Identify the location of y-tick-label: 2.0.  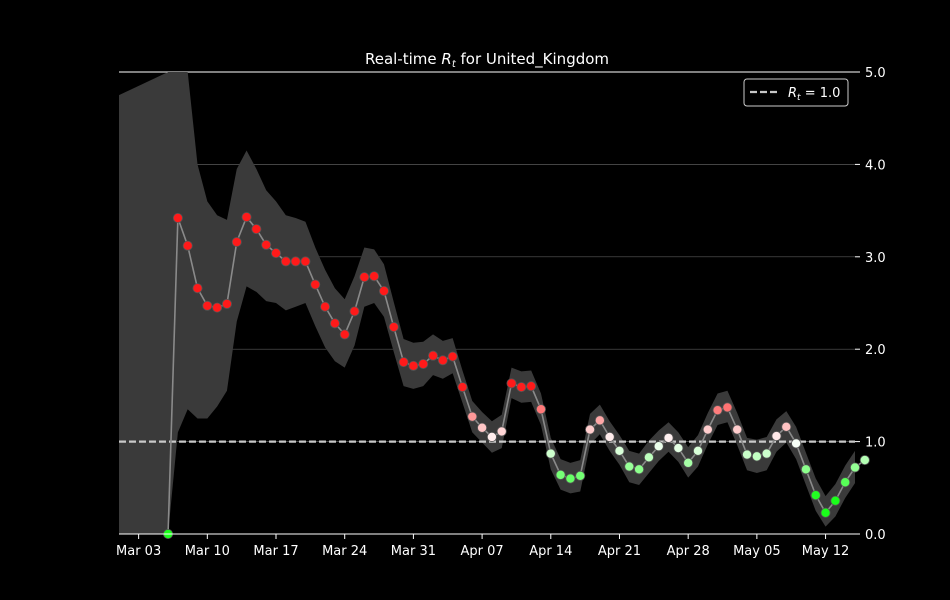
(875, 350).